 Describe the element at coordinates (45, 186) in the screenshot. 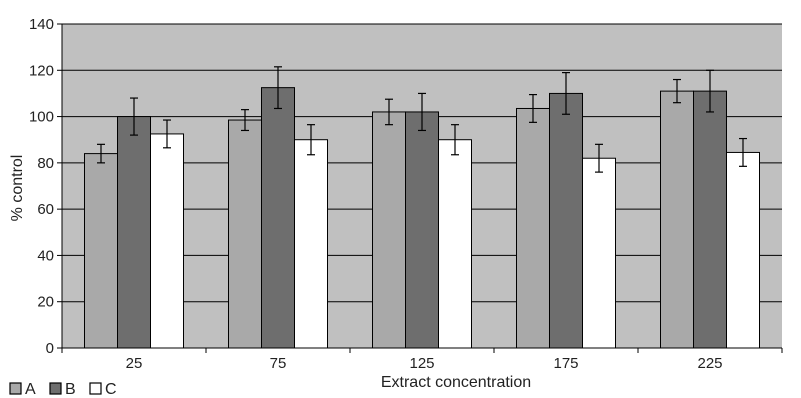

I see `y-axis-ticks: 0 20 40 60 80 100 120 140` at that location.